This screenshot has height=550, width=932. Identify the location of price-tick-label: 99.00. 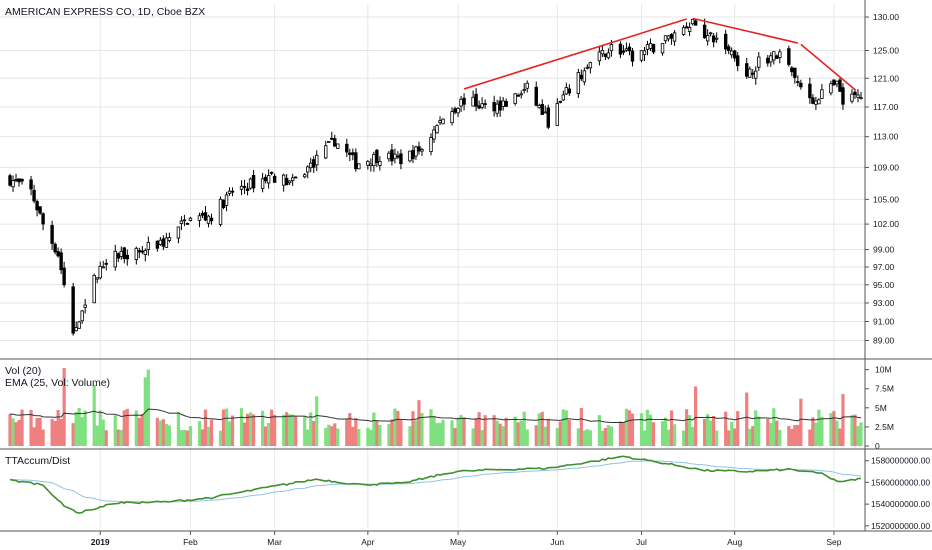
(884, 250).